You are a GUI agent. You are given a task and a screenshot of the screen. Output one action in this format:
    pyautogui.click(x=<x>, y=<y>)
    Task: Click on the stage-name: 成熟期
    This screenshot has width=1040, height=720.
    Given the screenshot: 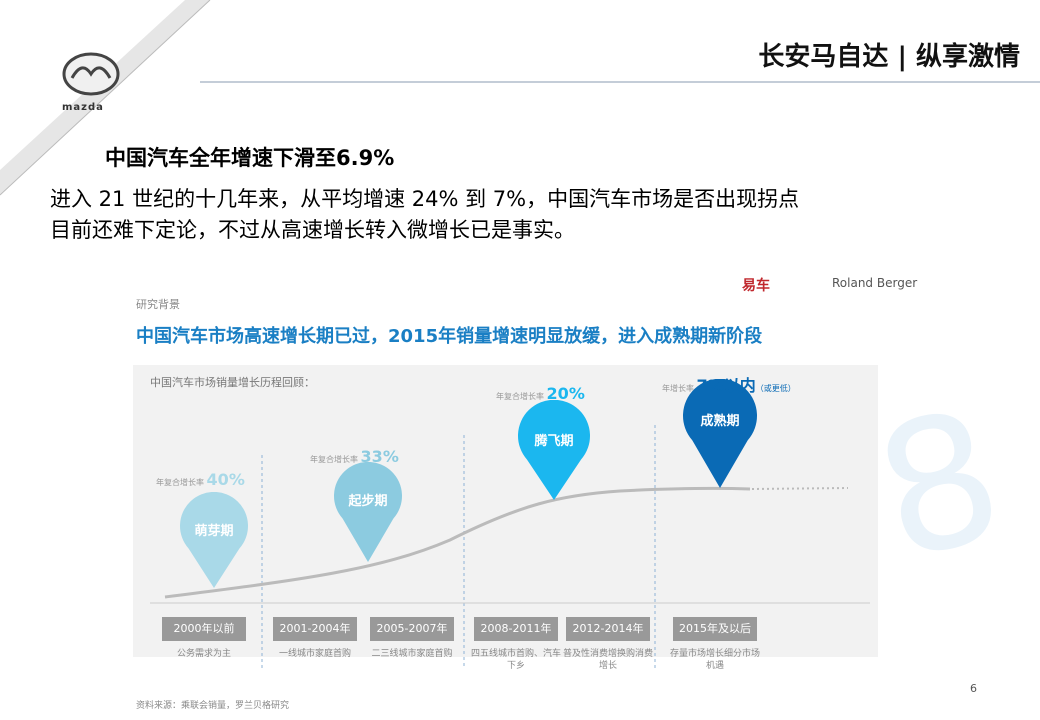 What is the action you would take?
    pyautogui.click(x=720, y=421)
    